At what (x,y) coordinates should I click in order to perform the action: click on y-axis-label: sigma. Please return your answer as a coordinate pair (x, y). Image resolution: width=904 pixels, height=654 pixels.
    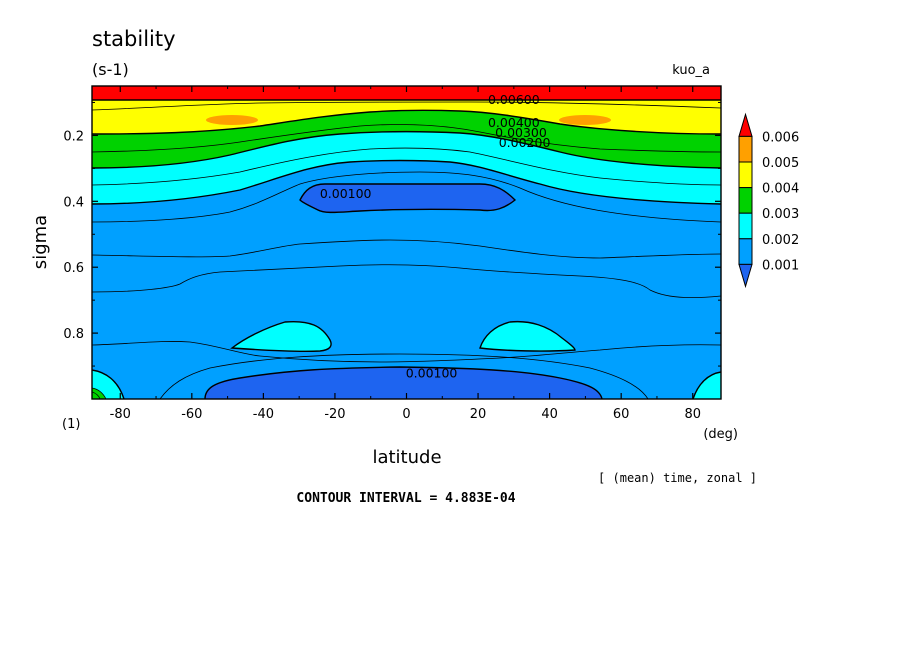
    Looking at the image, I should click on (40, 242).